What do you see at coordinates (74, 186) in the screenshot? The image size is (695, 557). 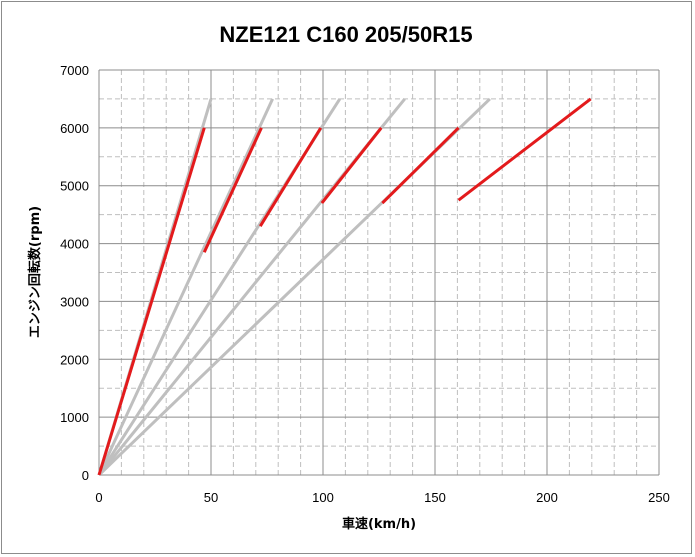 I see `y-tick-label: 5000` at bounding box center [74, 186].